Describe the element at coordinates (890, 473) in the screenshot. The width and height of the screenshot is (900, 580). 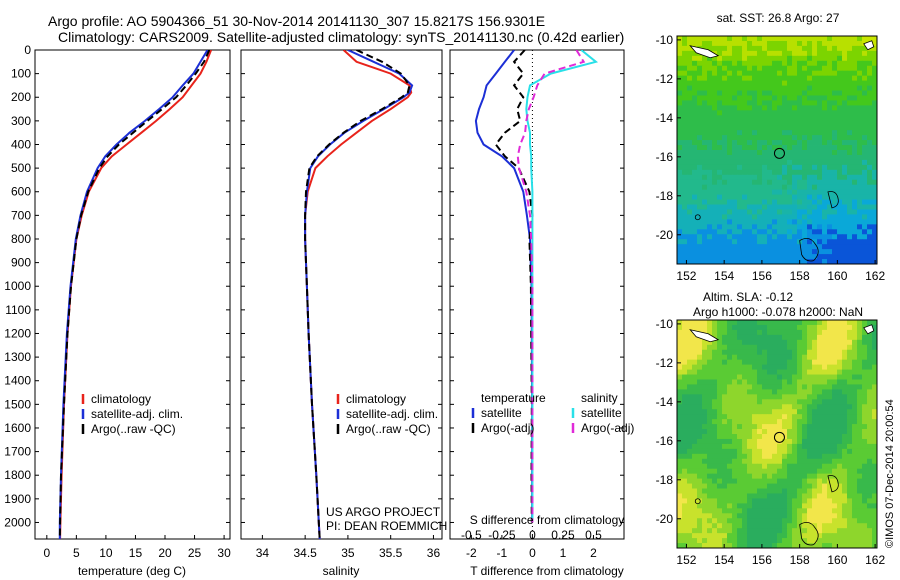
I see `watermark: ©IMOS 07-Dec-2014 20:00:54` at that location.